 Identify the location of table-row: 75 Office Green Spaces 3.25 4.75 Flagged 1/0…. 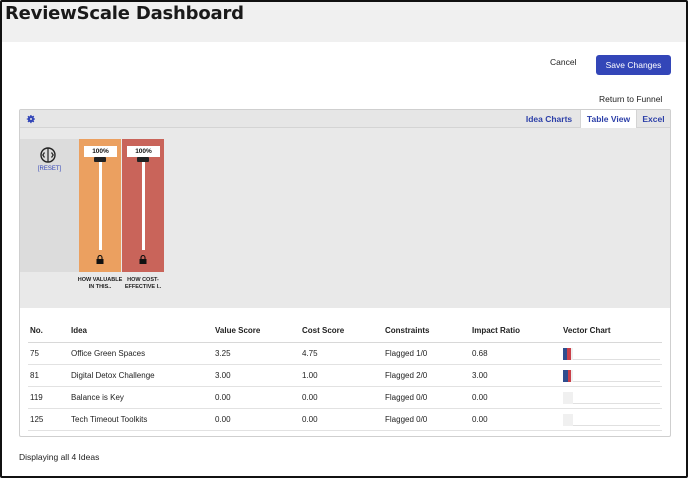
(345, 353).